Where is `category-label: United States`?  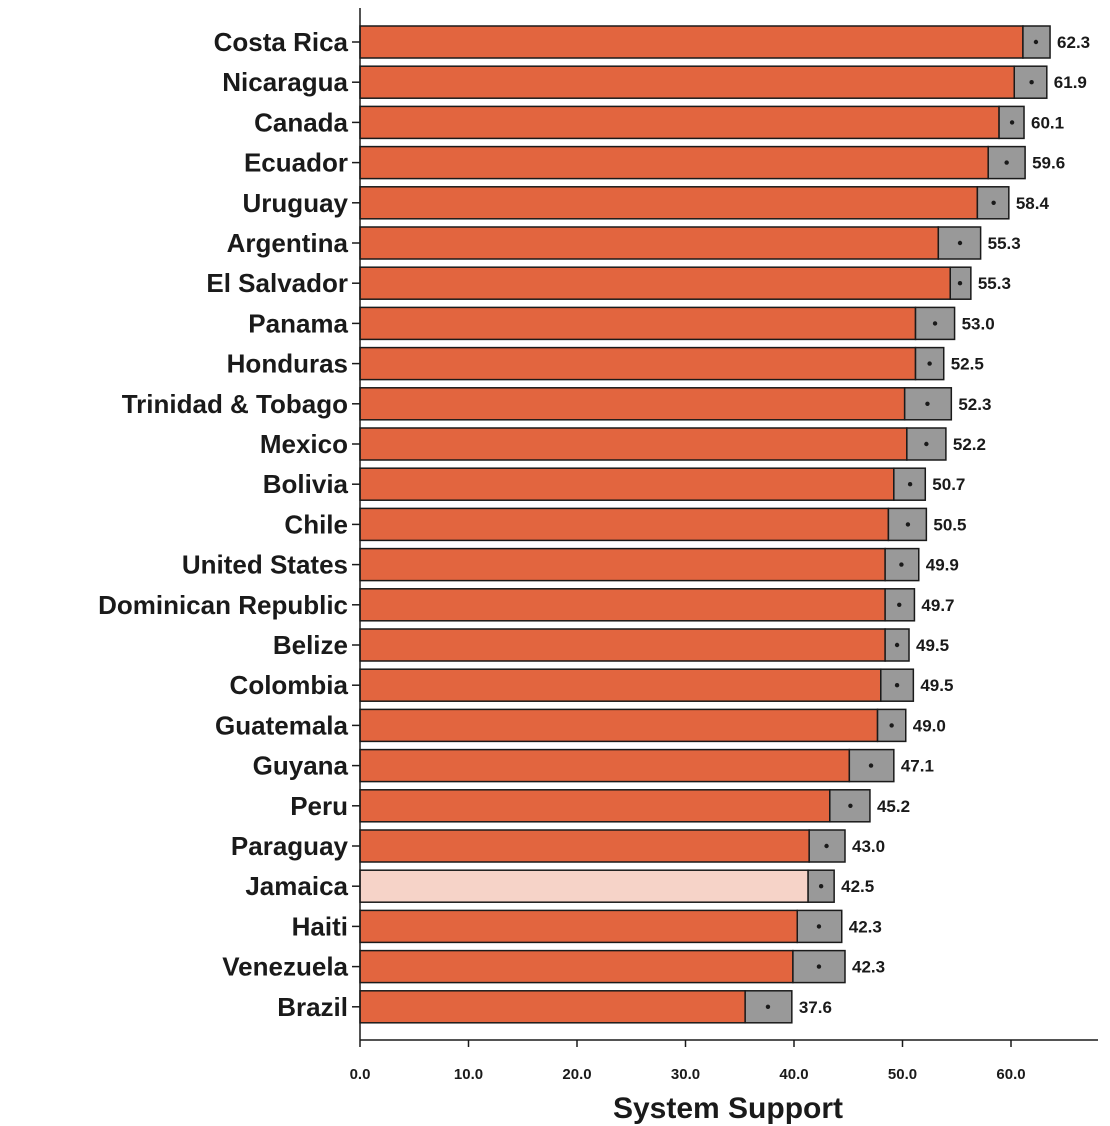
category-label: United States is located at coordinates (265, 565).